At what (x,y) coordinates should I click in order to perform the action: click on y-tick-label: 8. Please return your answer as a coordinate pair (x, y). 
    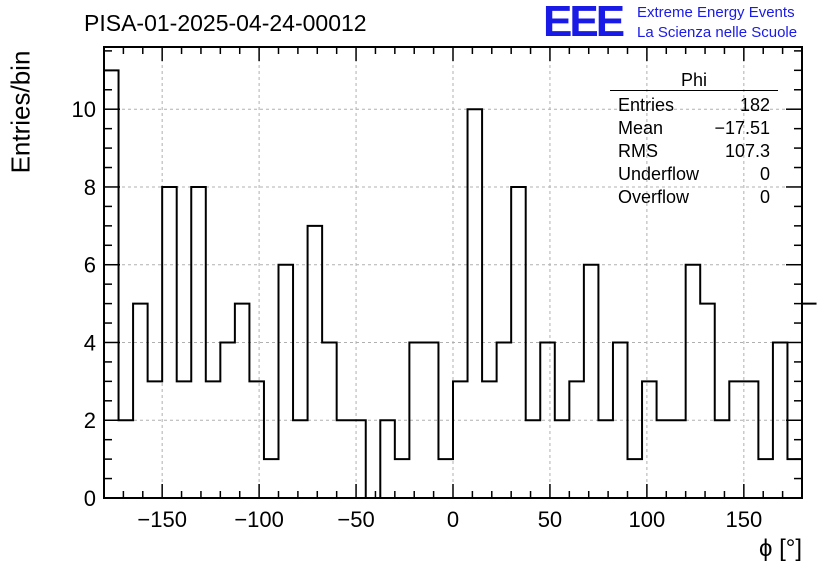
    Looking at the image, I should click on (90, 187).